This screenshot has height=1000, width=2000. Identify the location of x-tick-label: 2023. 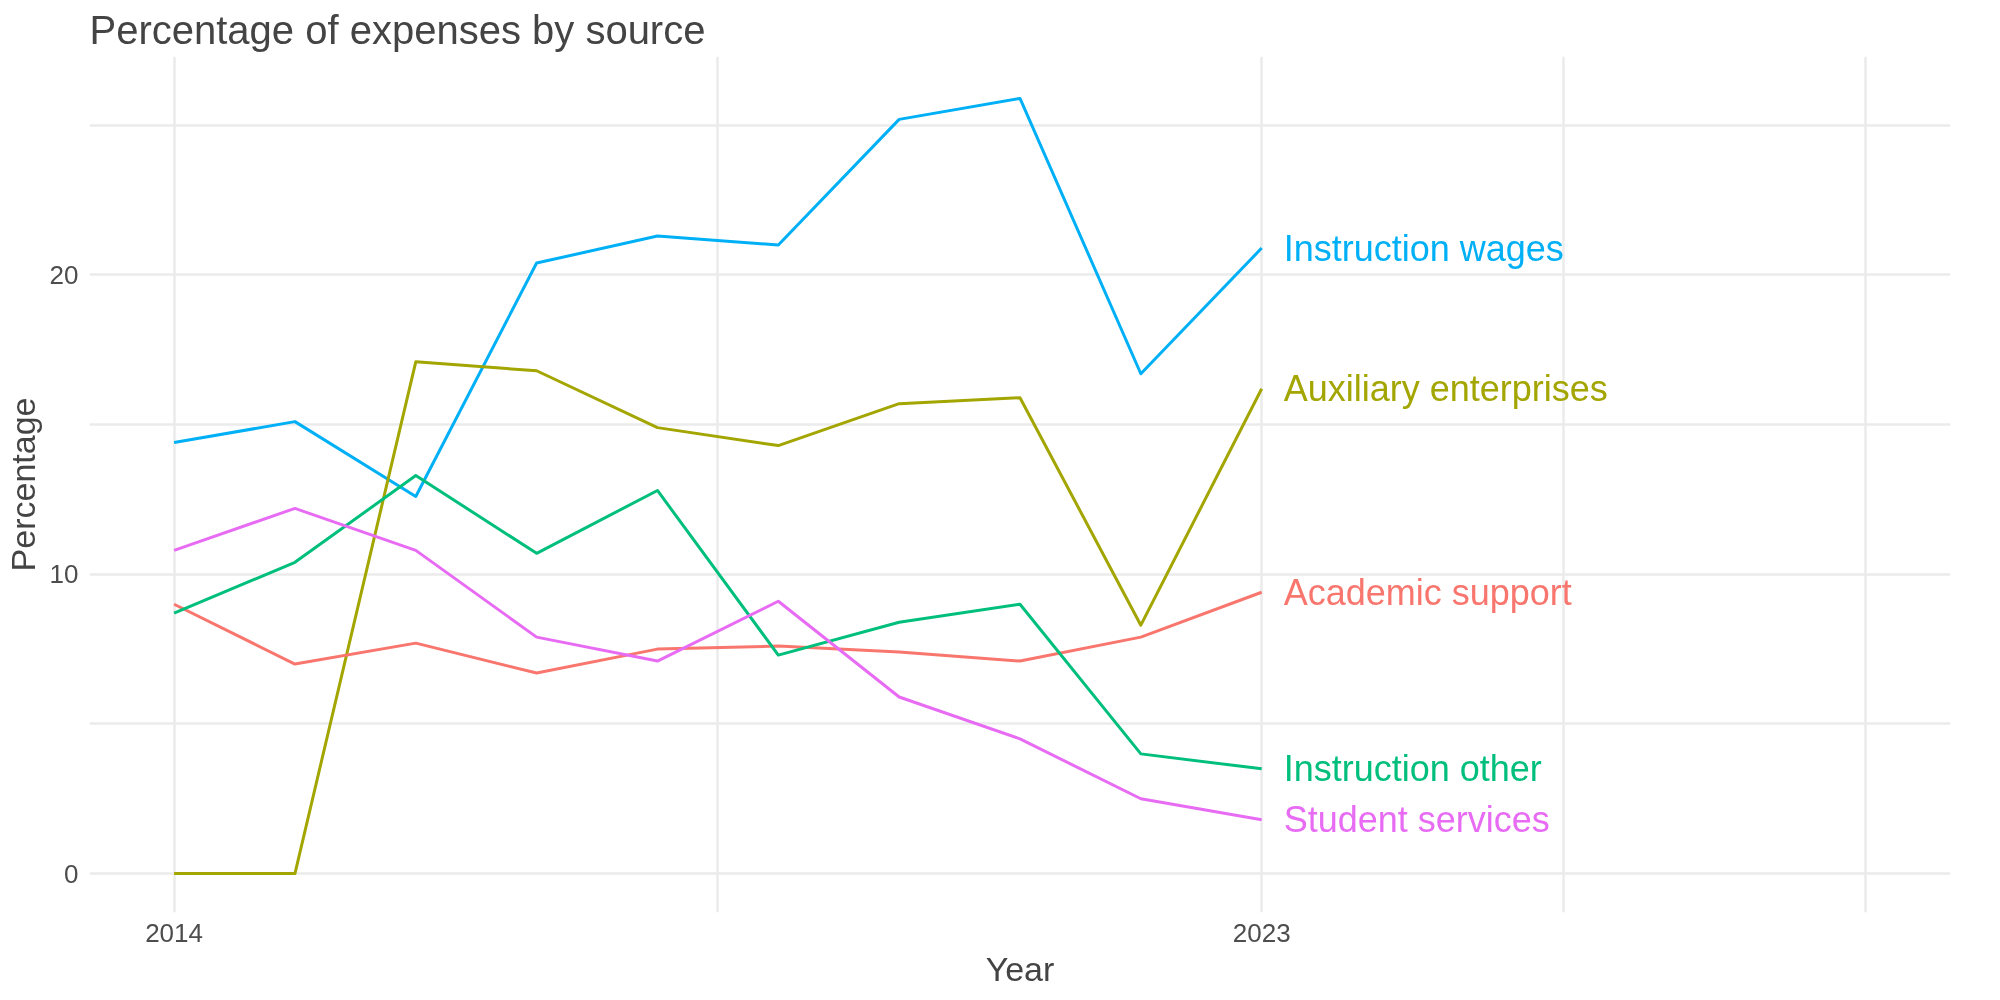
(1261, 932).